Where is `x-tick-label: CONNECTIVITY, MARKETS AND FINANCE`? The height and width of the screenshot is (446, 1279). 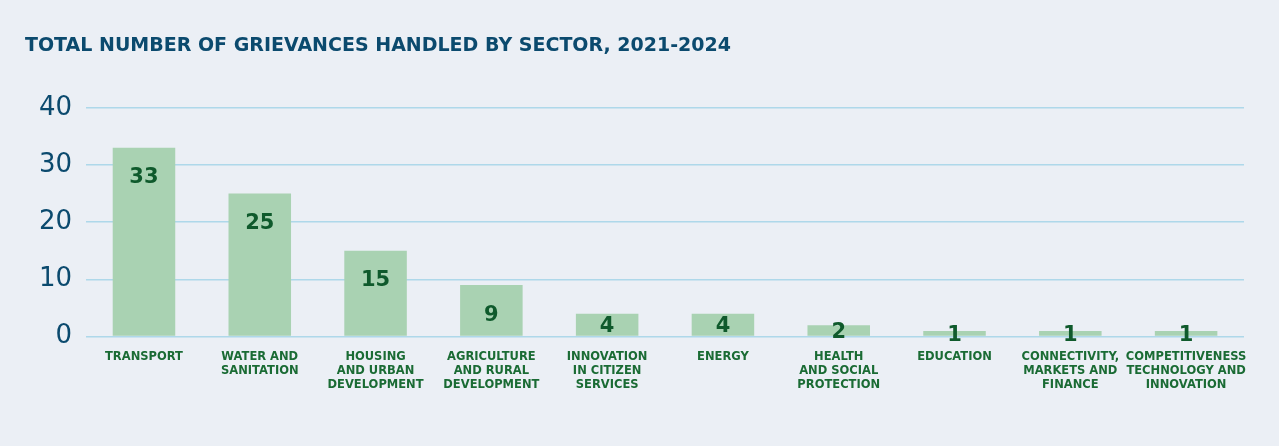 x-tick-label: CONNECTIVITY, MARKETS AND FINANCE is located at coordinates (1070, 370).